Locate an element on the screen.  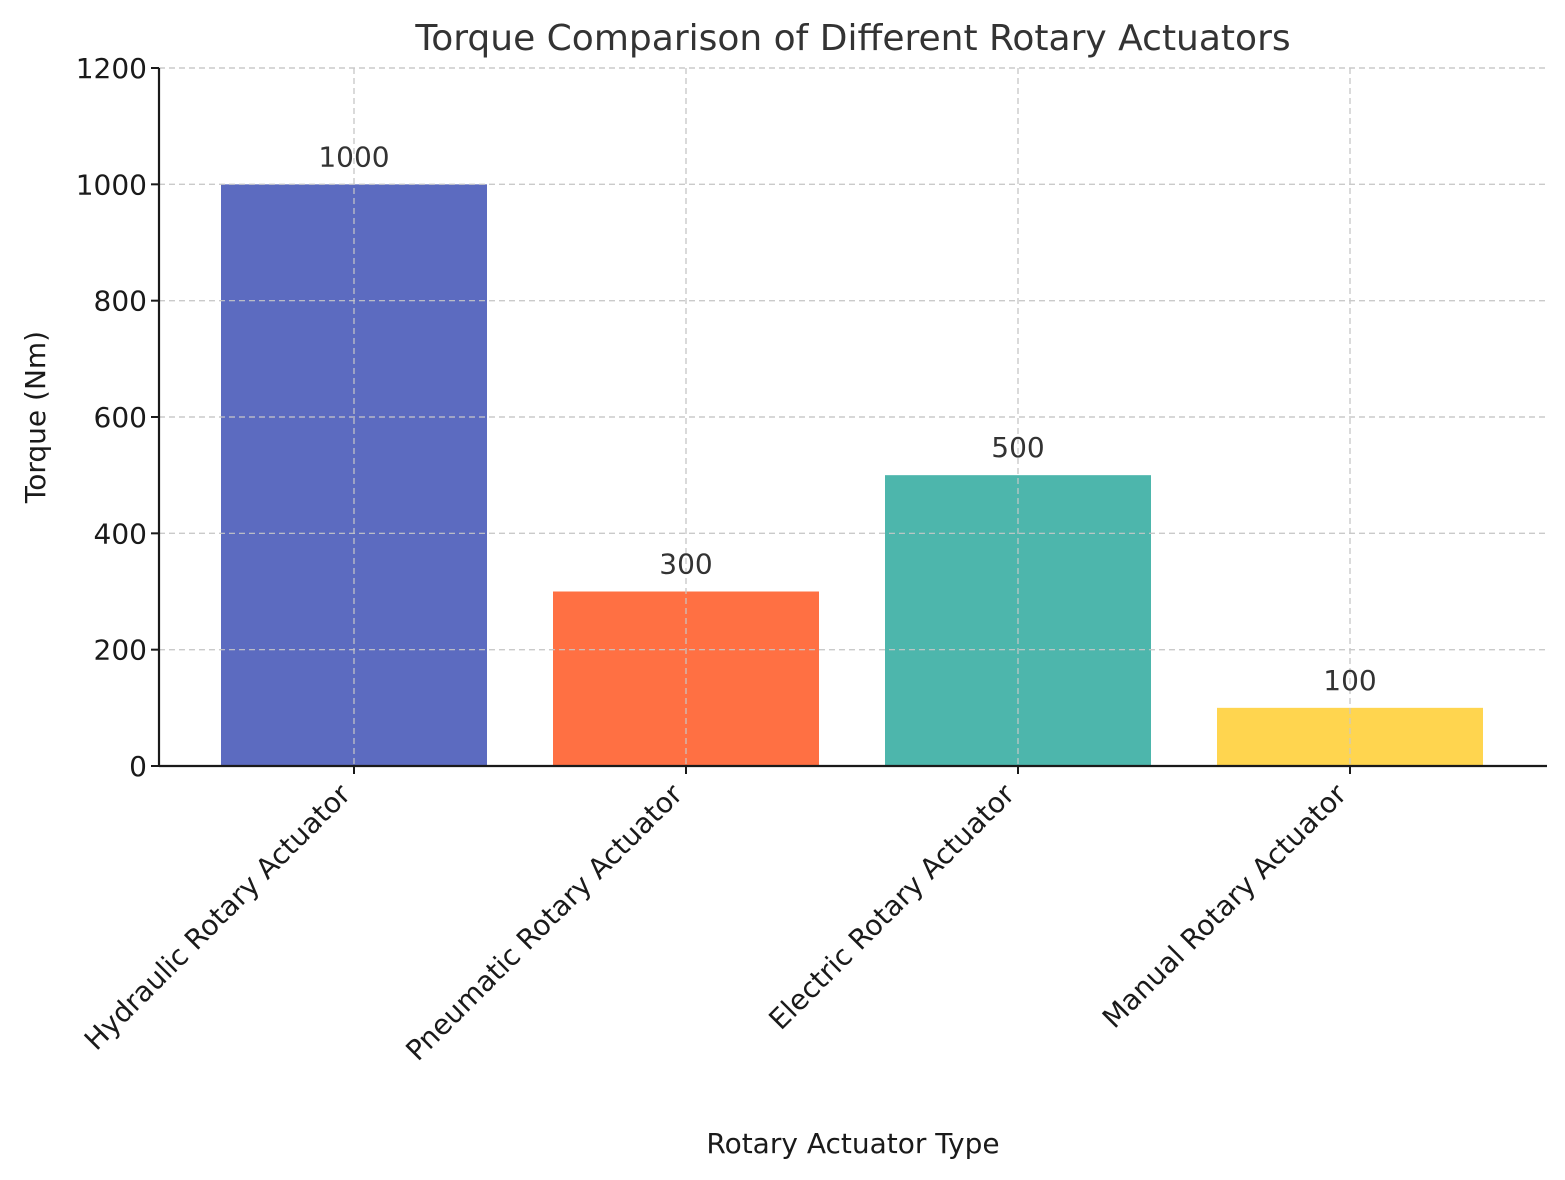
y-axis-label: Torque (Nm) is located at coordinates (35, 417).